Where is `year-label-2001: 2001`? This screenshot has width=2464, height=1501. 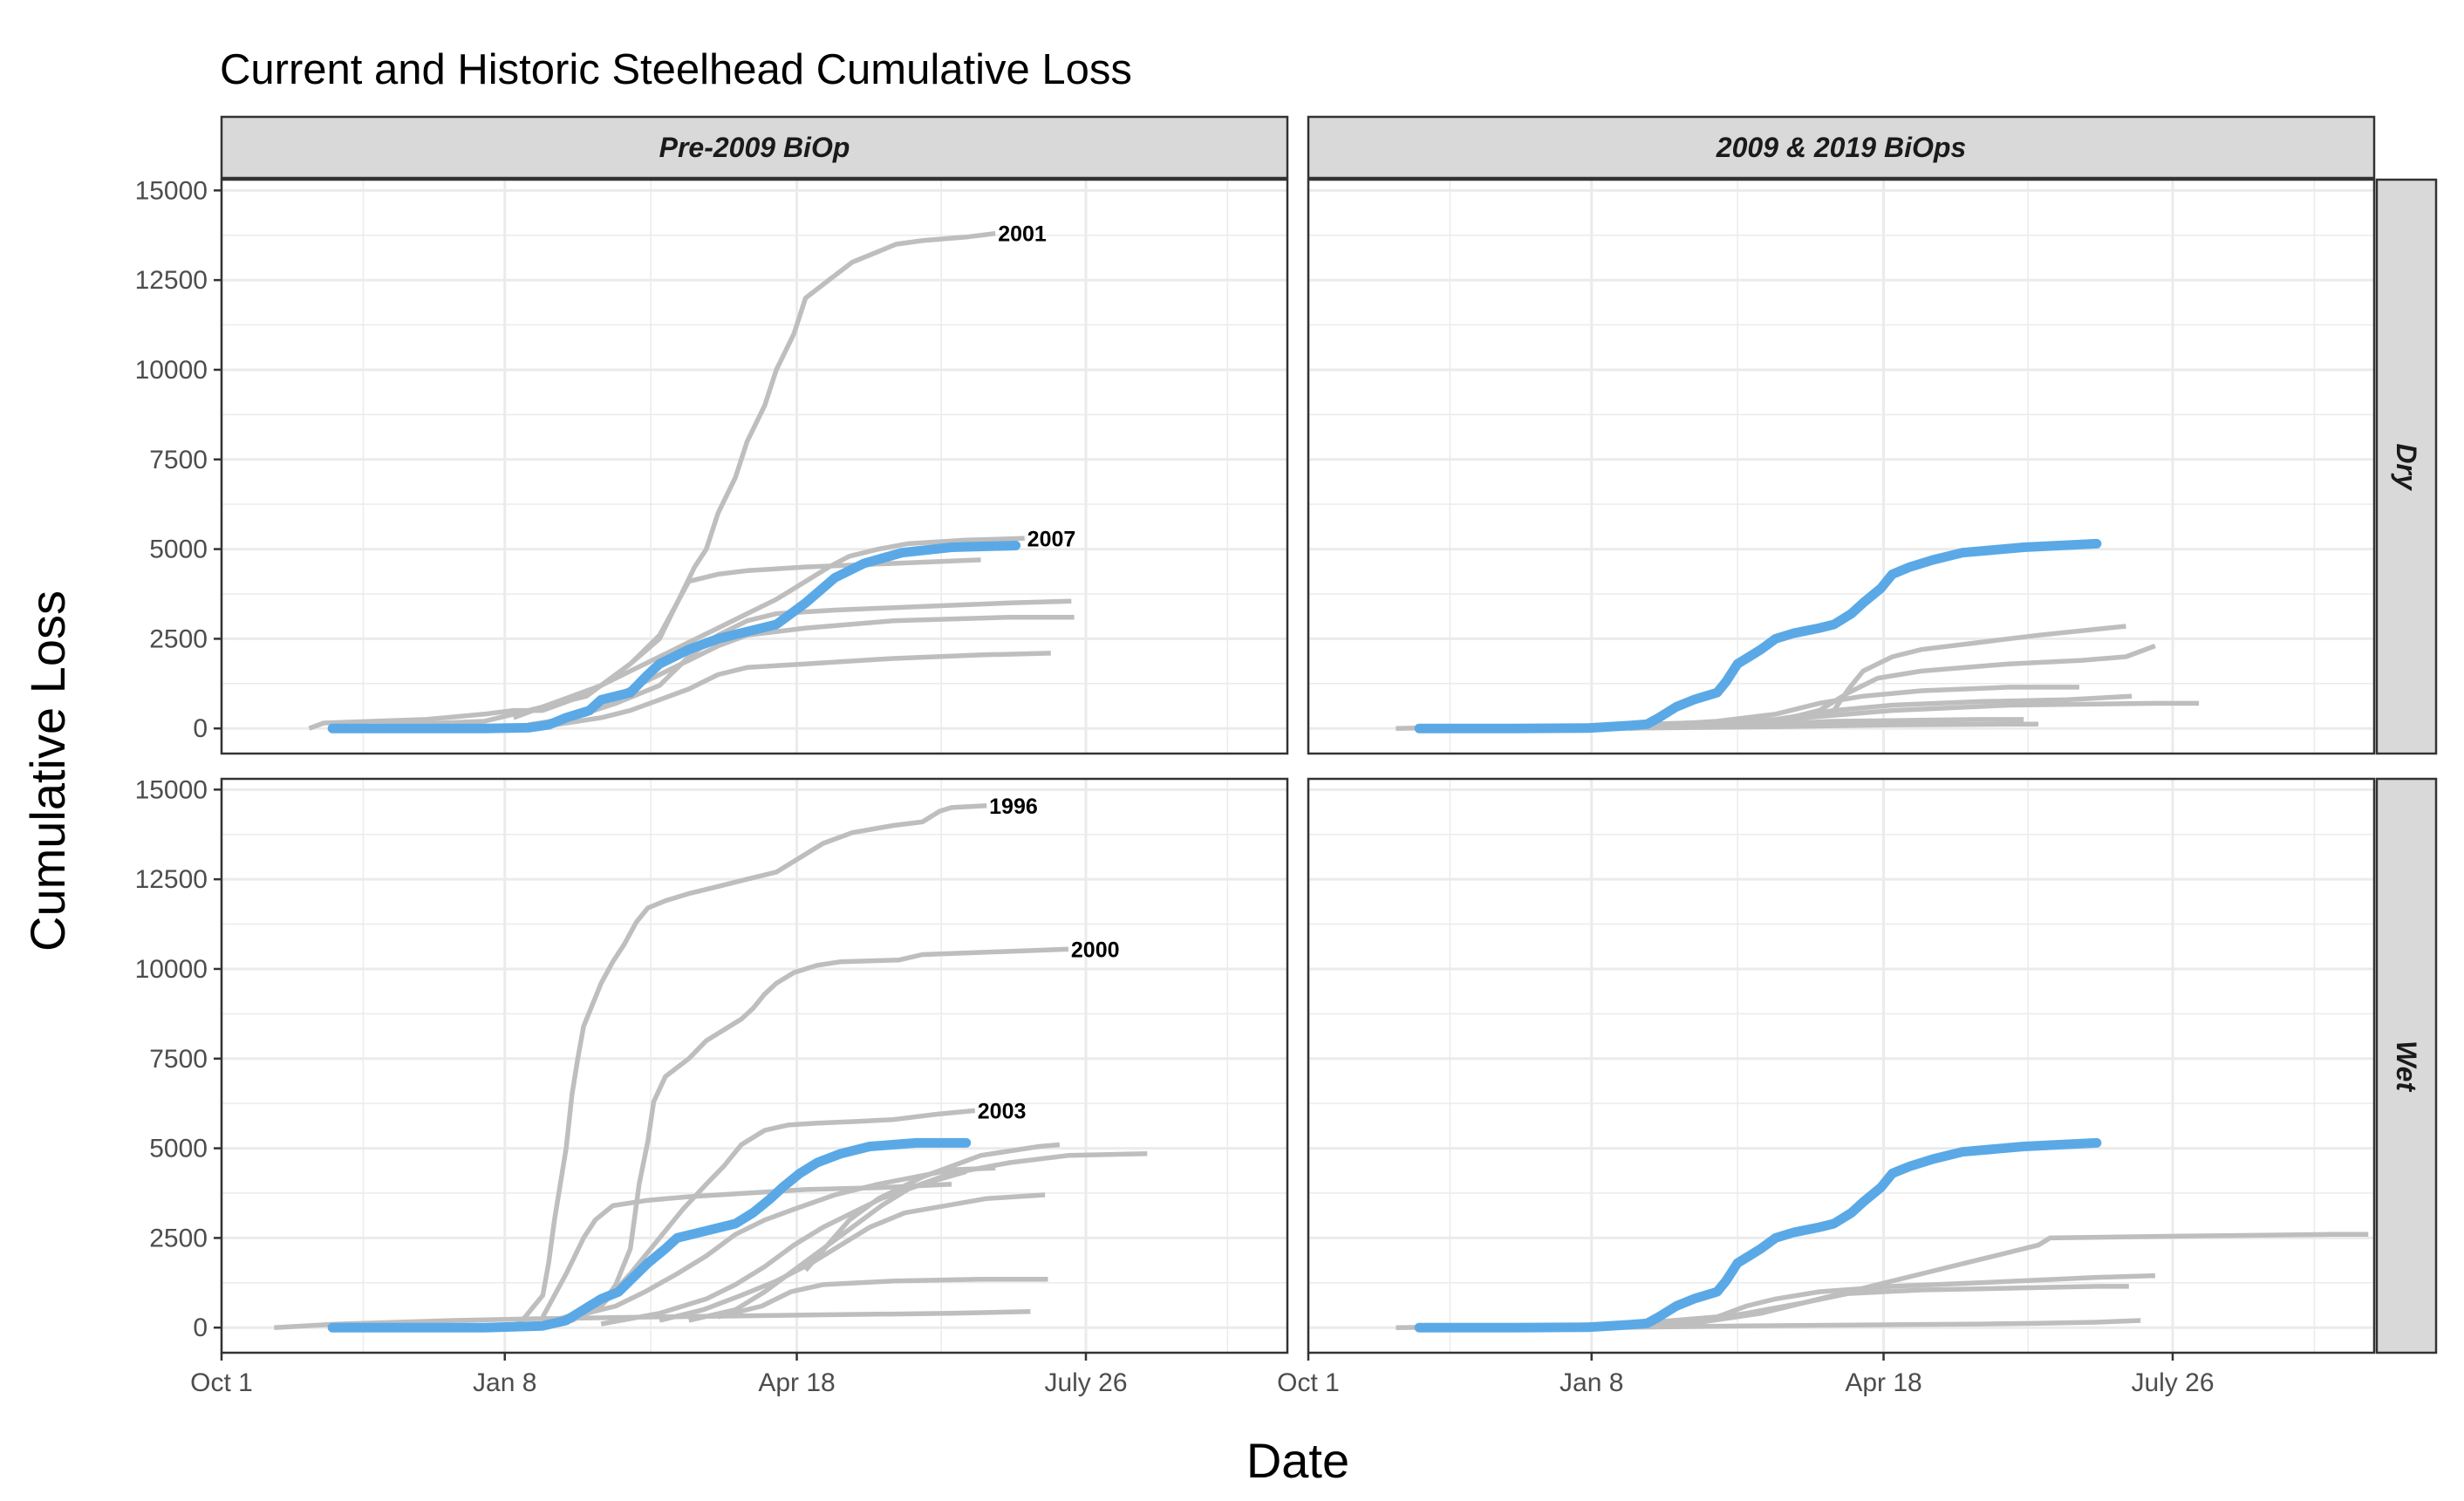
year-label-2001: 2001 is located at coordinates (1022, 234).